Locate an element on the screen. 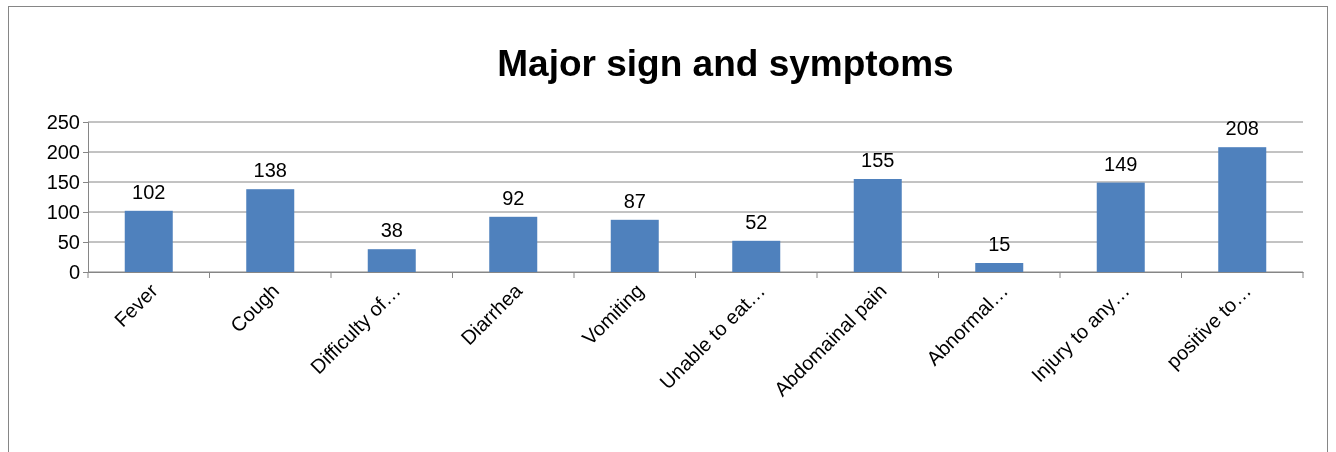  y-tick-label: 200 is located at coordinates (63, 151).